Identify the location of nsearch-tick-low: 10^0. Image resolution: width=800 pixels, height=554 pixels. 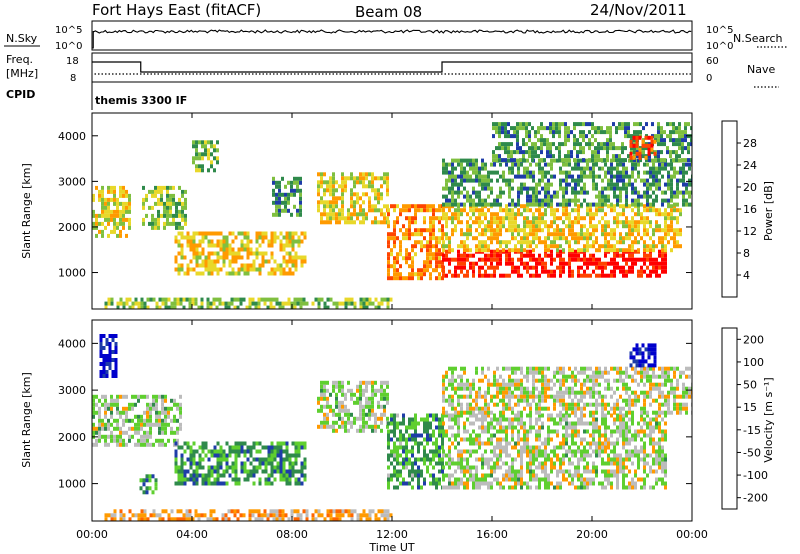
(719, 46).